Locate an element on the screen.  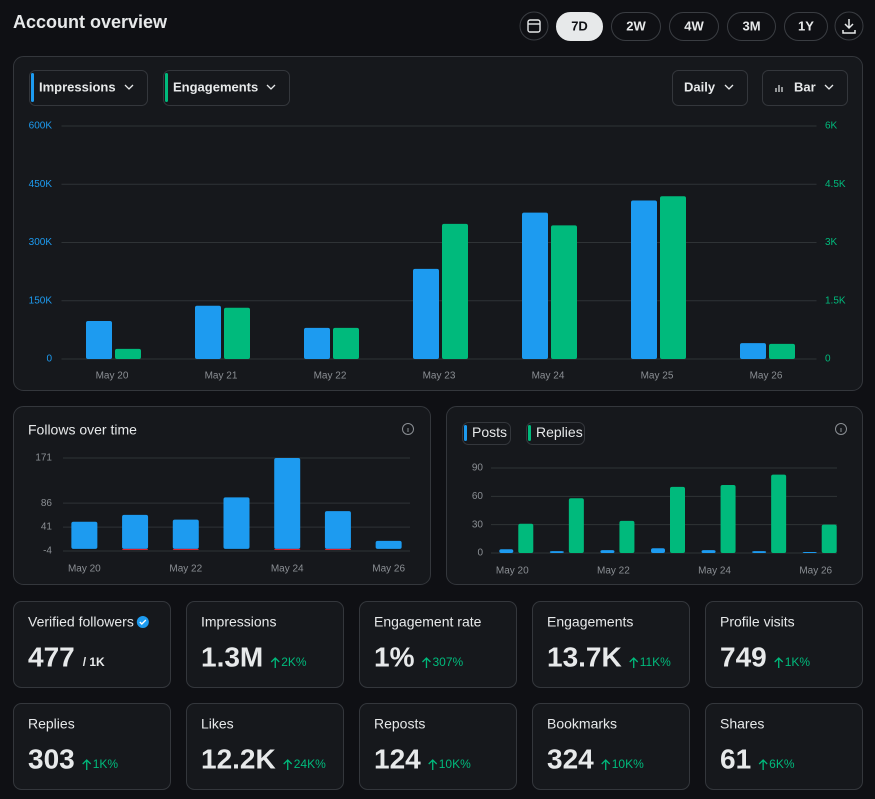
y-tick-label: 300K is located at coordinates (41, 242).